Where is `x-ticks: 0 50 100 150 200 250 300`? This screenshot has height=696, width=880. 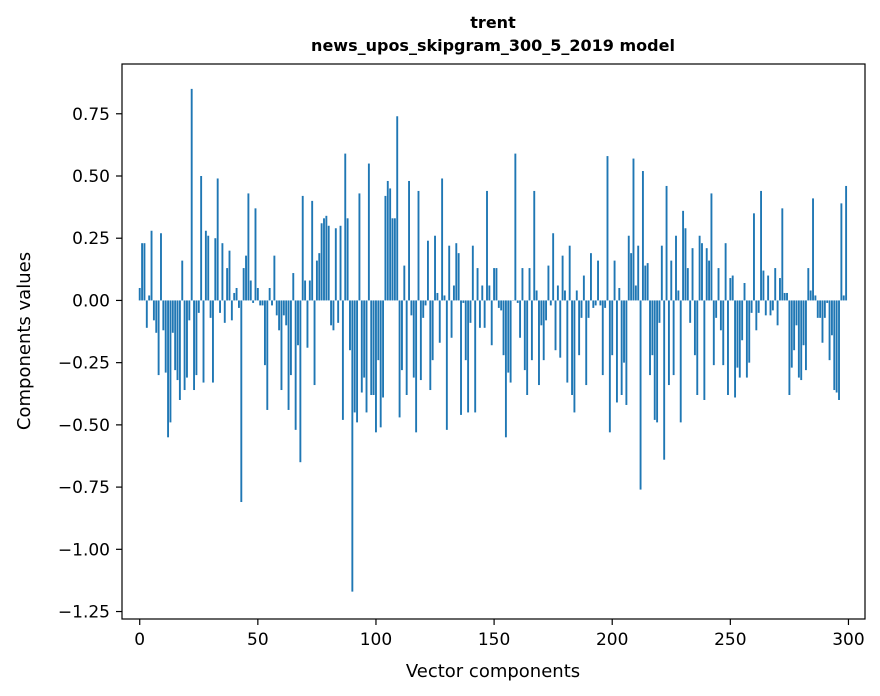 x-ticks: 0 50 100 150 200 250 300 is located at coordinates (499, 634).